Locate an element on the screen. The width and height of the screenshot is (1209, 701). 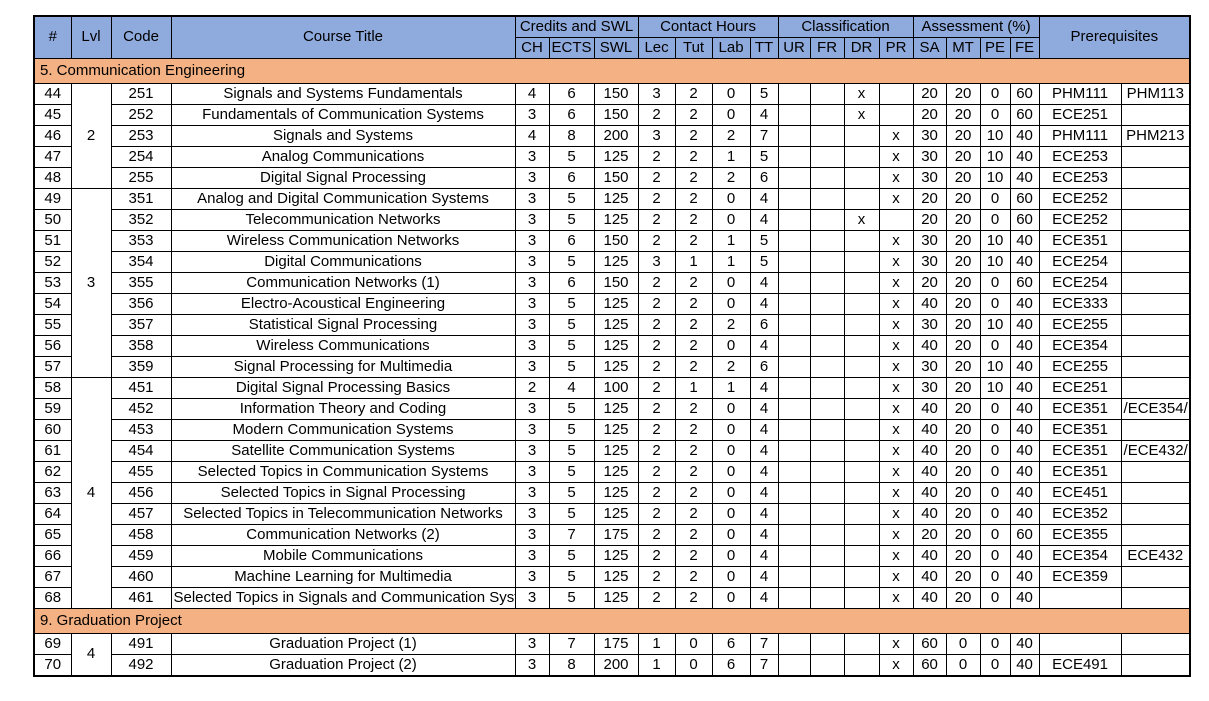
course-code: 358 is located at coordinates (141, 346).